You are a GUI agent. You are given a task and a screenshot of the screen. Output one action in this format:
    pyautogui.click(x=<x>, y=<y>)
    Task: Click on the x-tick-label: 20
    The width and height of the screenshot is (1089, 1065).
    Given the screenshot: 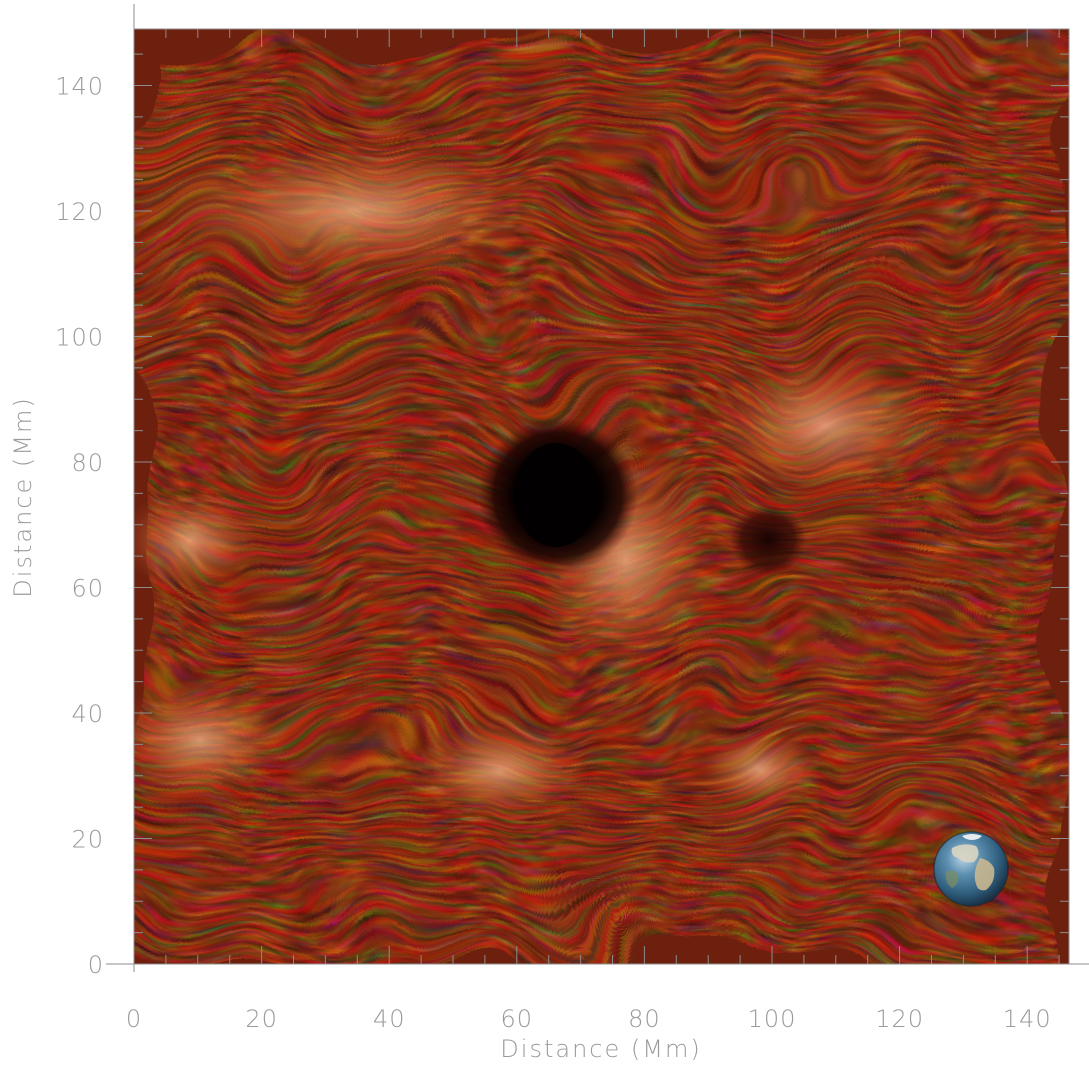 What is the action you would take?
    pyautogui.click(x=261, y=1019)
    